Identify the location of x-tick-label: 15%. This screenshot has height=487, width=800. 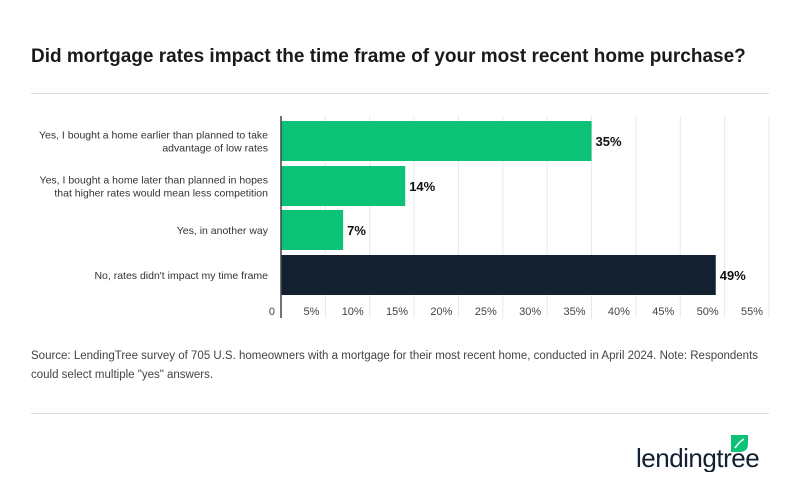
(397, 312).